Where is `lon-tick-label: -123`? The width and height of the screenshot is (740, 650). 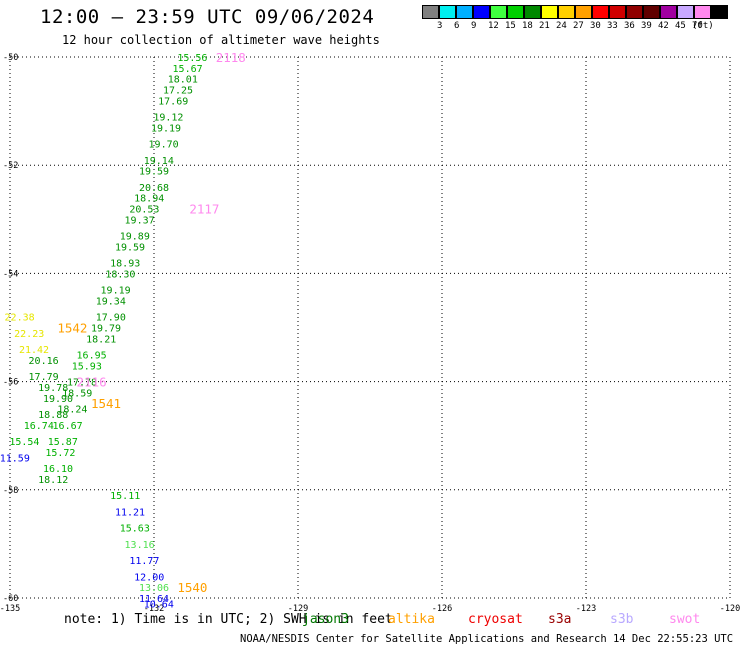 lon-tick-label: -123 is located at coordinates (586, 609).